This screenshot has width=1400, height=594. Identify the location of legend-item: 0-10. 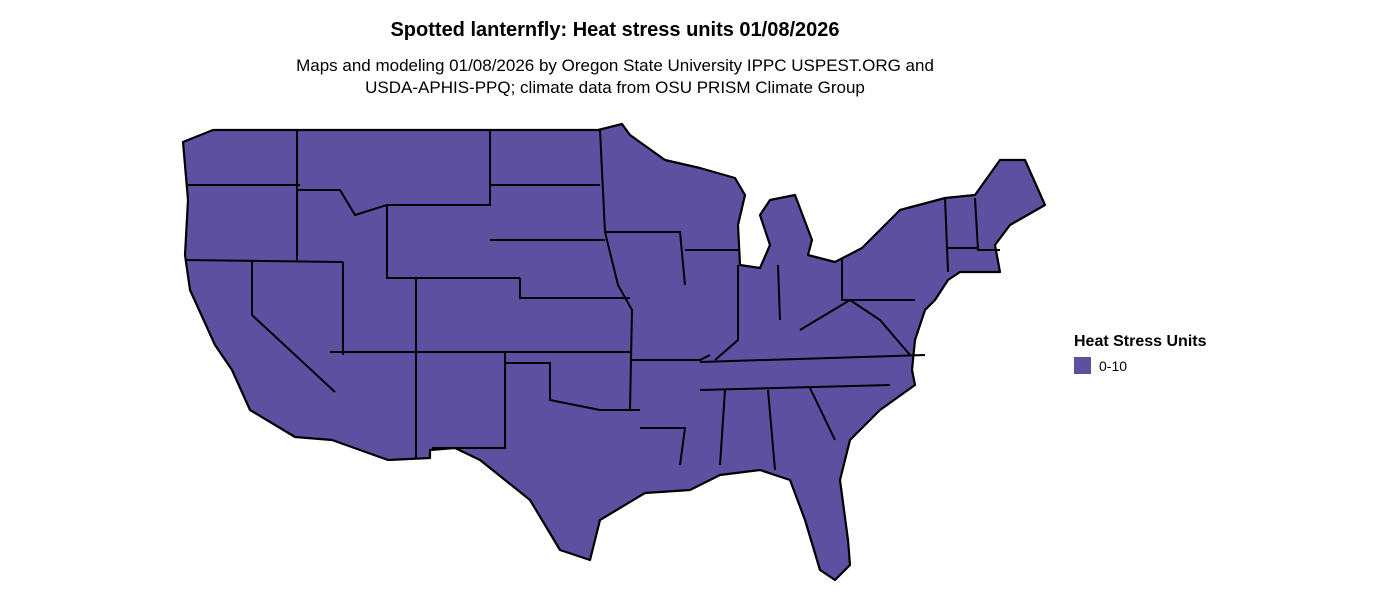
(1140, 365).